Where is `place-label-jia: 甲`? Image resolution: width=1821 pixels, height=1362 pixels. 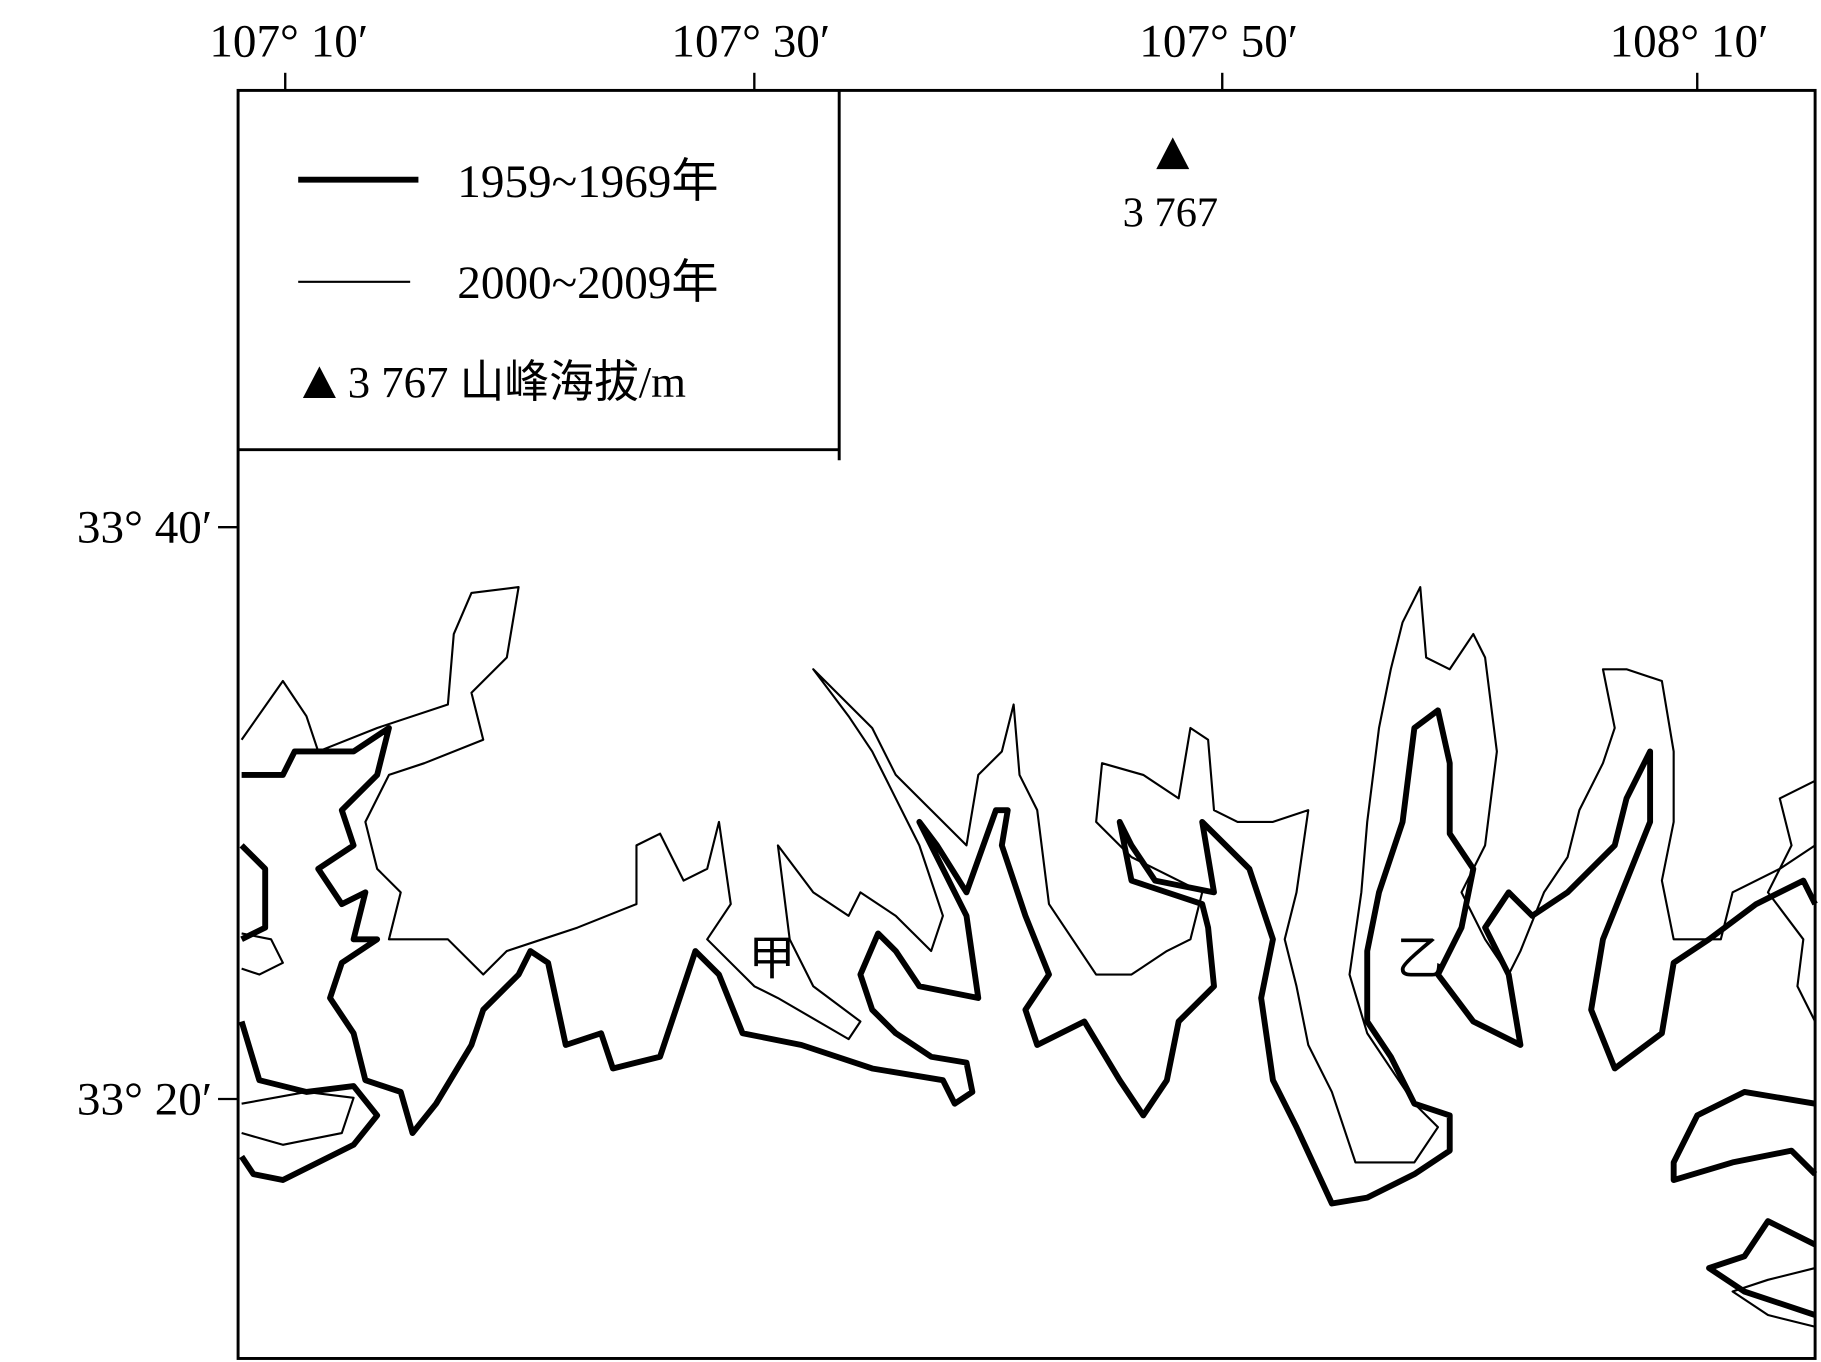 place-label-jia: 甲 is located at coordinates (771, 960).